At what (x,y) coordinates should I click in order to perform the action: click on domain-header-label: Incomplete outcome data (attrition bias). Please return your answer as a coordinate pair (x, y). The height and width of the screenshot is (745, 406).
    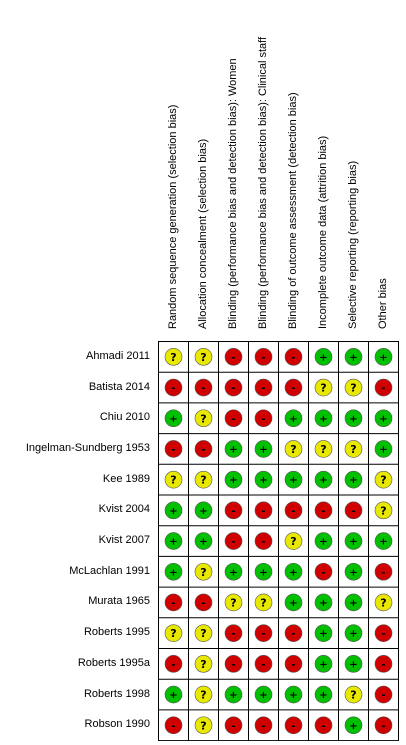
    Looking at the image, I should click on (323, 232).